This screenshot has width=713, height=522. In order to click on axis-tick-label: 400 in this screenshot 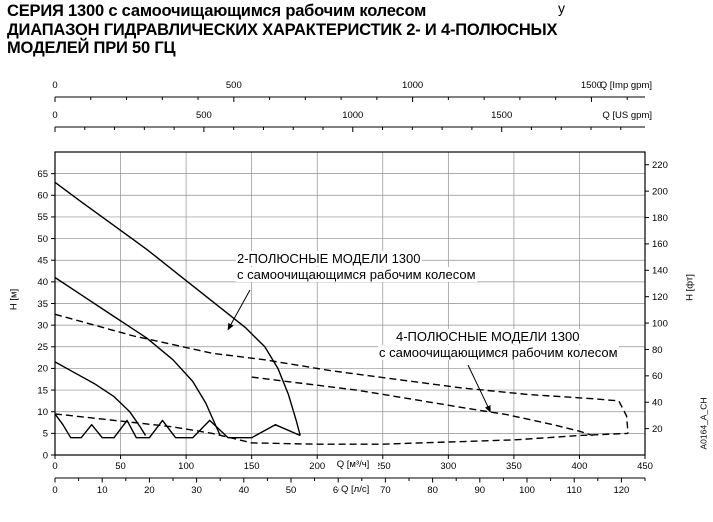, I will do `click(580, 466)`.